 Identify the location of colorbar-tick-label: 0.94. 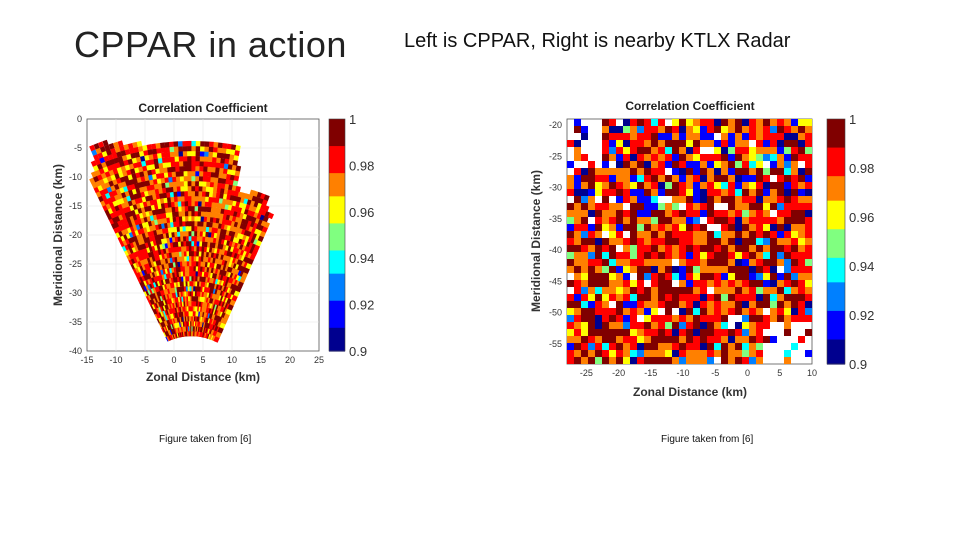
(861, 266).